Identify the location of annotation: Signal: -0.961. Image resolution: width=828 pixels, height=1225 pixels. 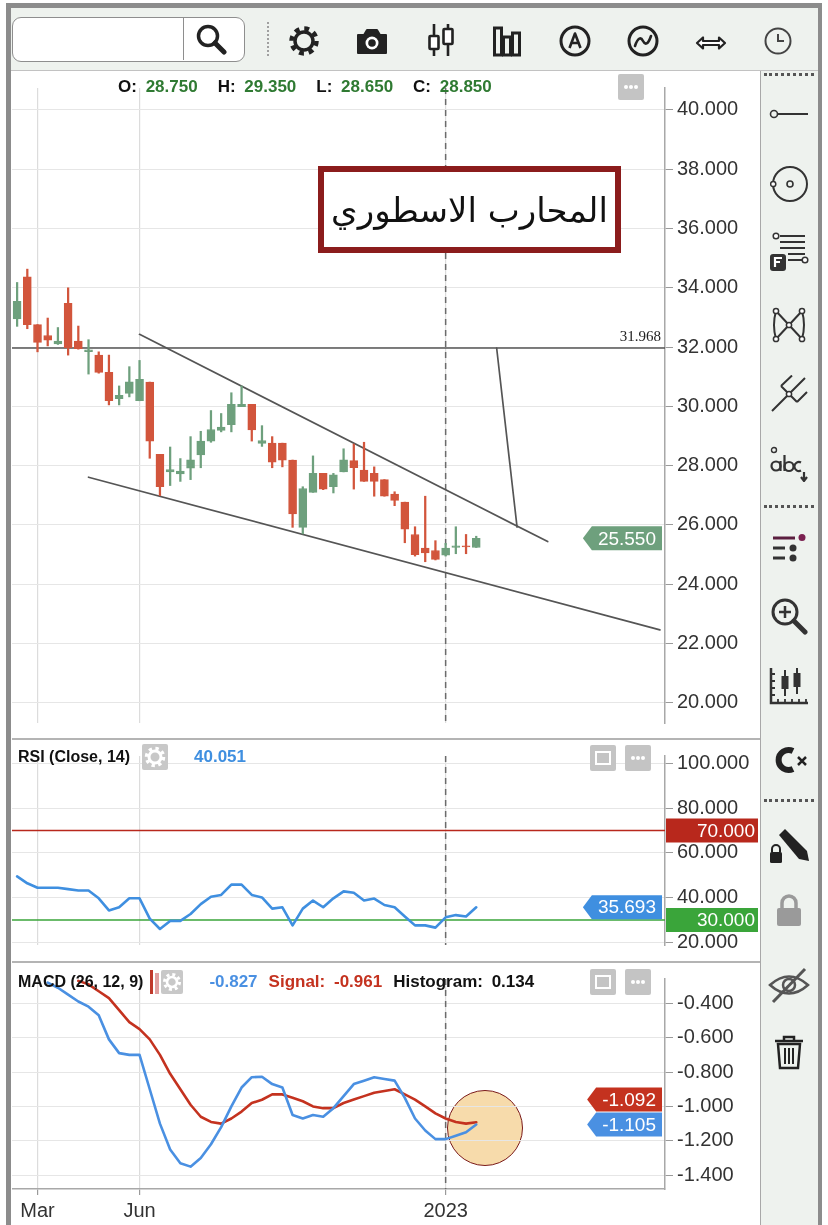
(325, 981).